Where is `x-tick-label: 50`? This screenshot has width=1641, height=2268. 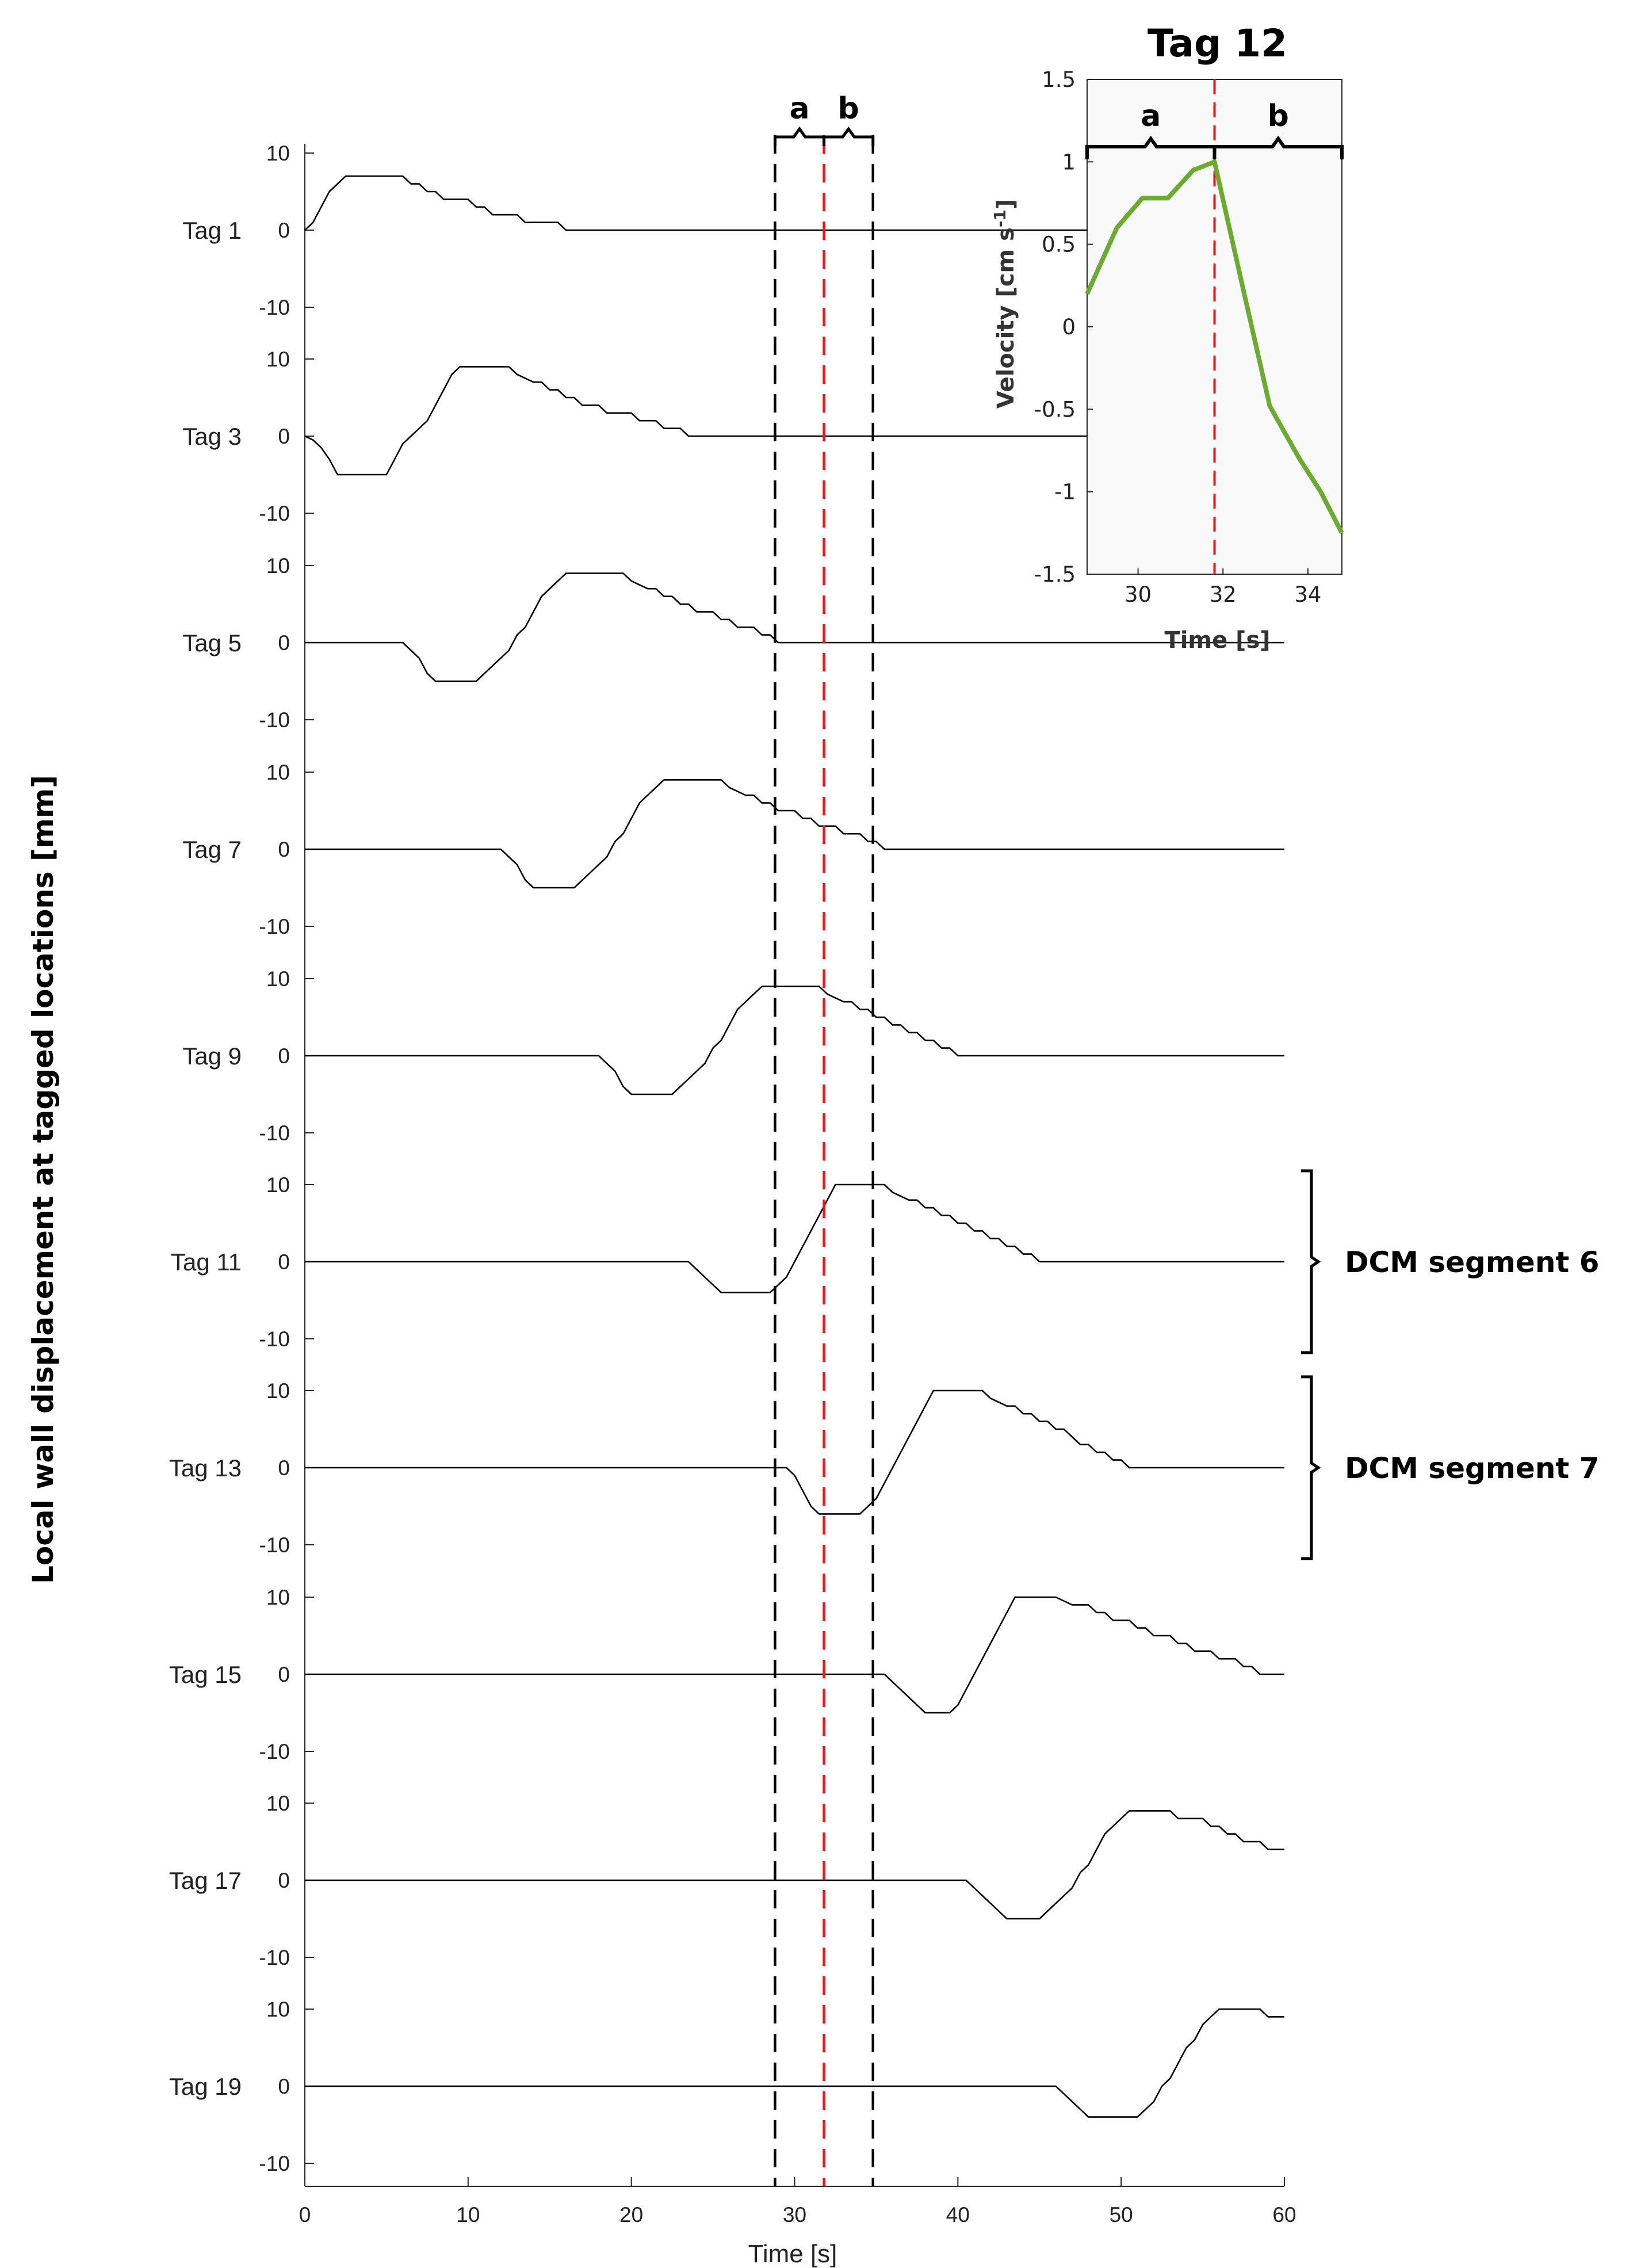
x-tick-label: 50 is located at coordinates (1121, 2215).